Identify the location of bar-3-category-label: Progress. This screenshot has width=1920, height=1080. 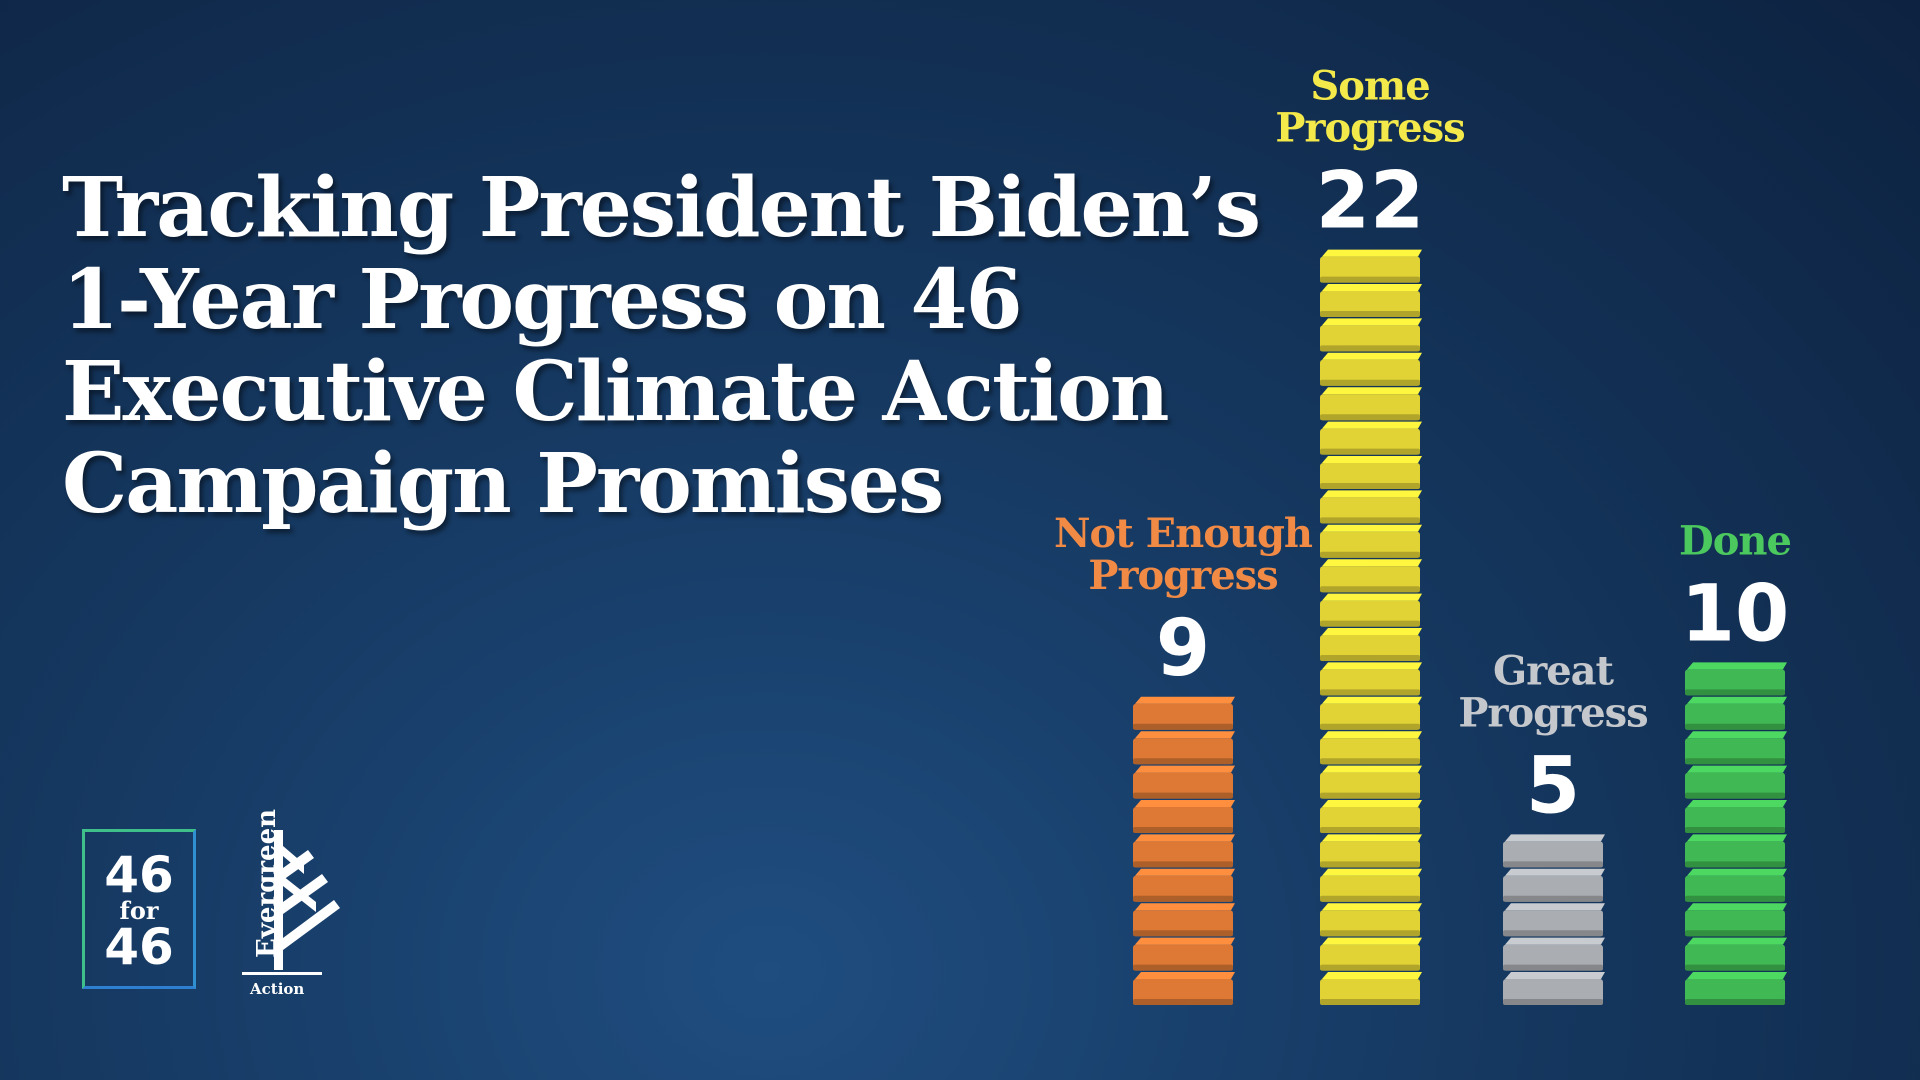
(1552, 712).